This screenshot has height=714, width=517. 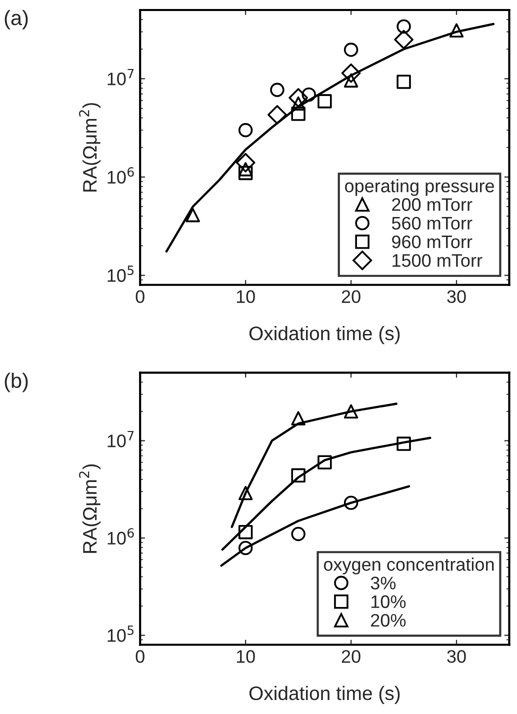 I want to click on legend-label: 20%, so click(x=388, y=620).